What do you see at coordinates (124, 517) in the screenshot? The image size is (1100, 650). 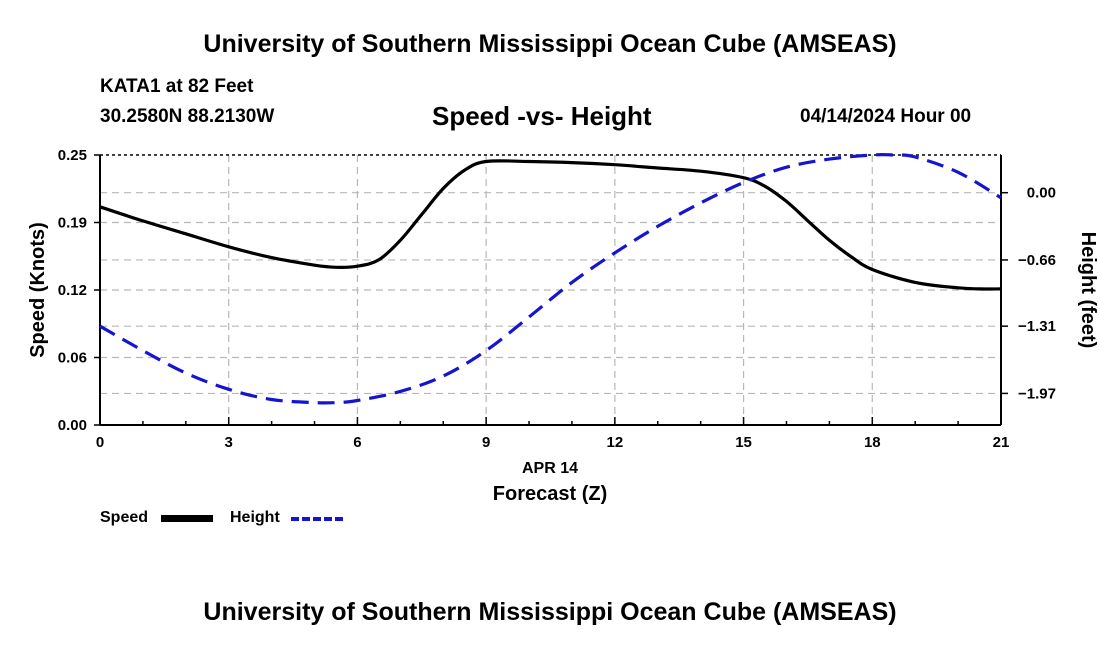 I see `legend-speed-label: Speed` at bounding box center [124, 517].